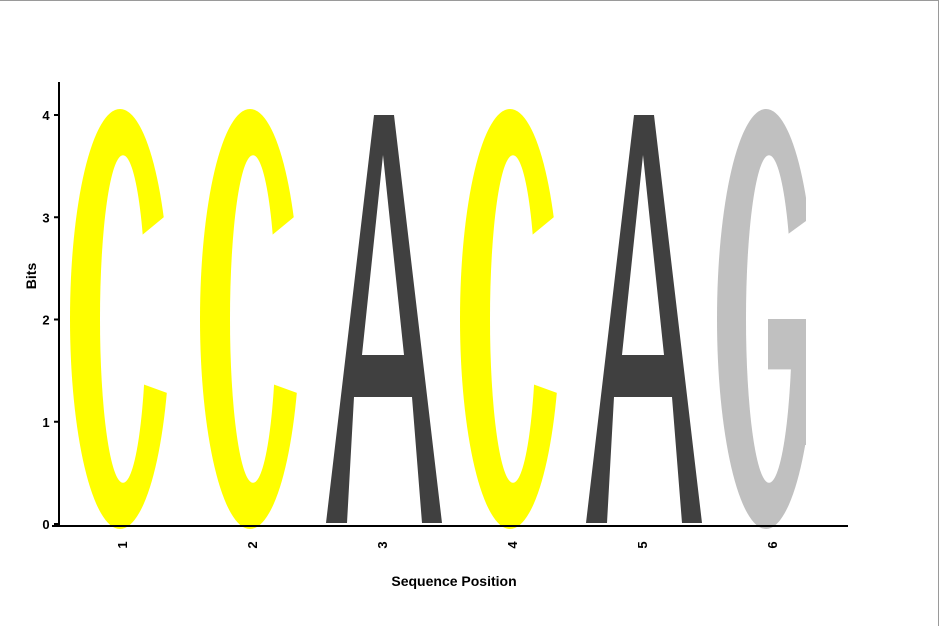 This screenshot has width=941, height=628. I want to click on x-axis-title: Sequence Position, so click(453, 581).